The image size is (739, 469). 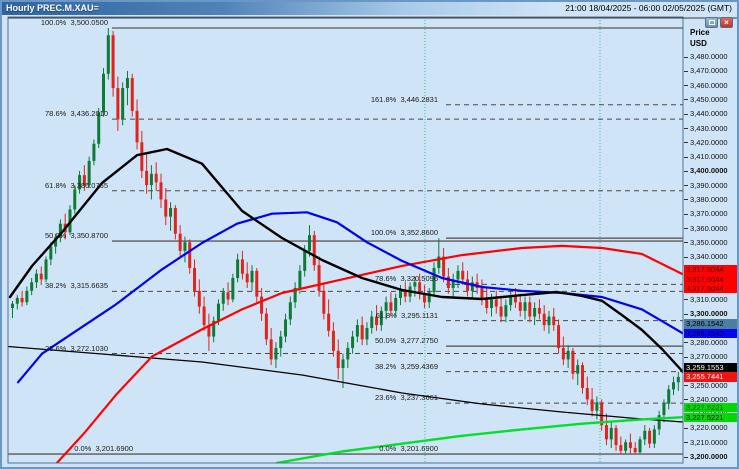 I want to click on axis-title-price: Price, so click(x=700, y=32).